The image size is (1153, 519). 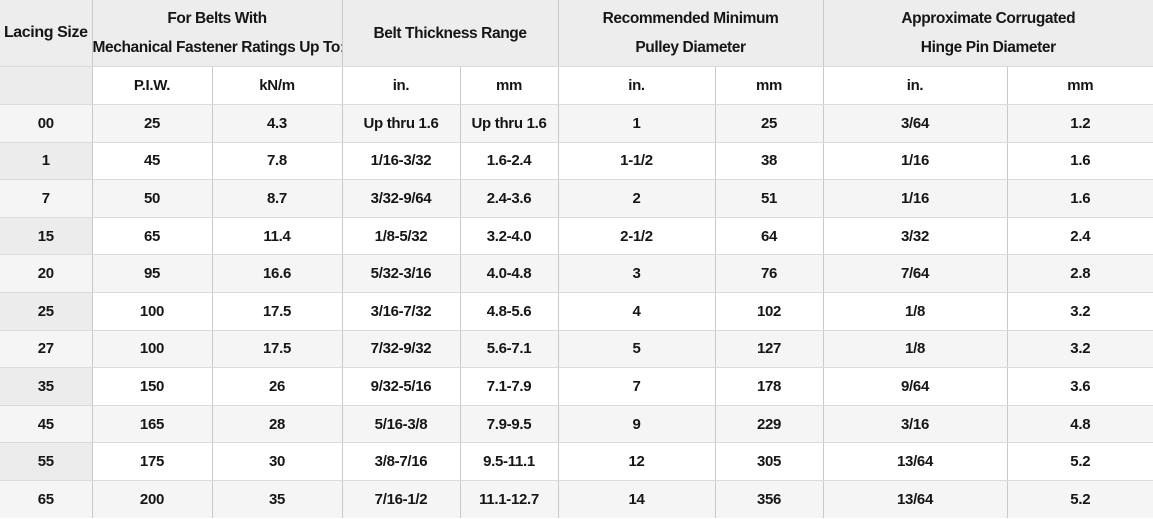 I want to click on group-header-line: Recommended Minimum, so click(x=690, y=18).